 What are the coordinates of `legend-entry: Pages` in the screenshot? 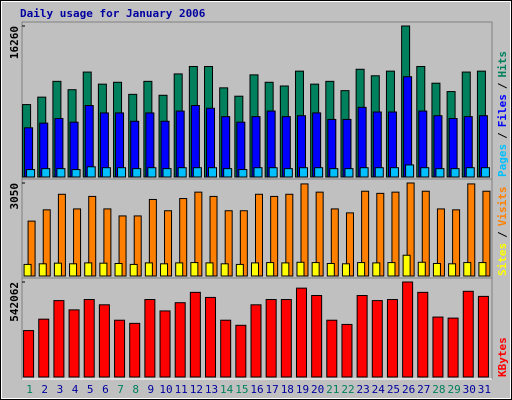 It's located at (502, 160).